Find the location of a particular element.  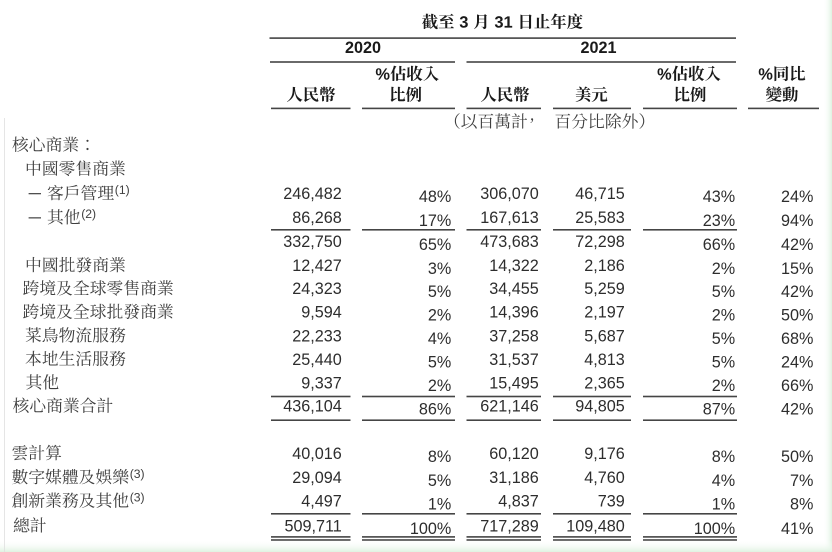

svg-text: 65% is located at coordinates (435, 245).